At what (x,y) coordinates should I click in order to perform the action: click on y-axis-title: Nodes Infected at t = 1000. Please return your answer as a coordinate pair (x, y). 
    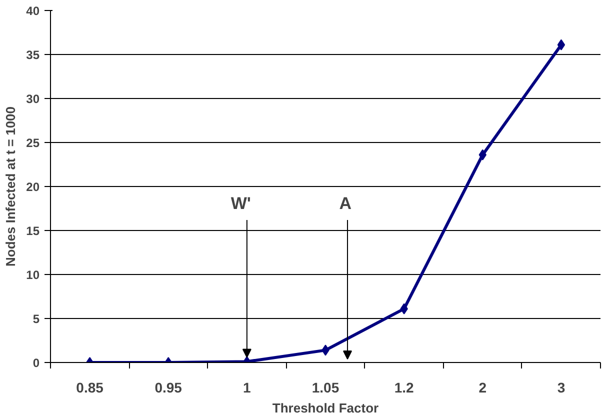
    Looking at the image, I should click on (10, 186).